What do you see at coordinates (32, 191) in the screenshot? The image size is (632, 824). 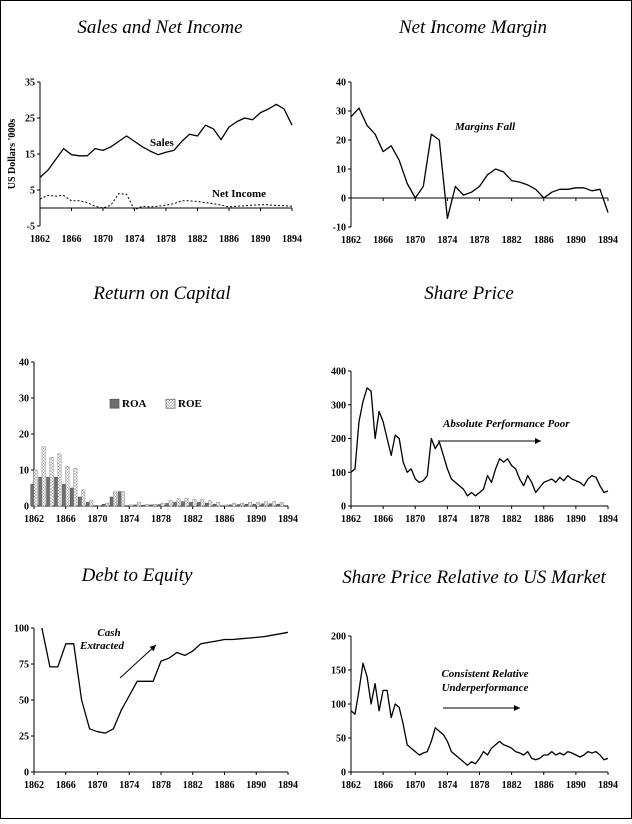 I see `y-tick-label: 5` at bounding box center [32, 191].